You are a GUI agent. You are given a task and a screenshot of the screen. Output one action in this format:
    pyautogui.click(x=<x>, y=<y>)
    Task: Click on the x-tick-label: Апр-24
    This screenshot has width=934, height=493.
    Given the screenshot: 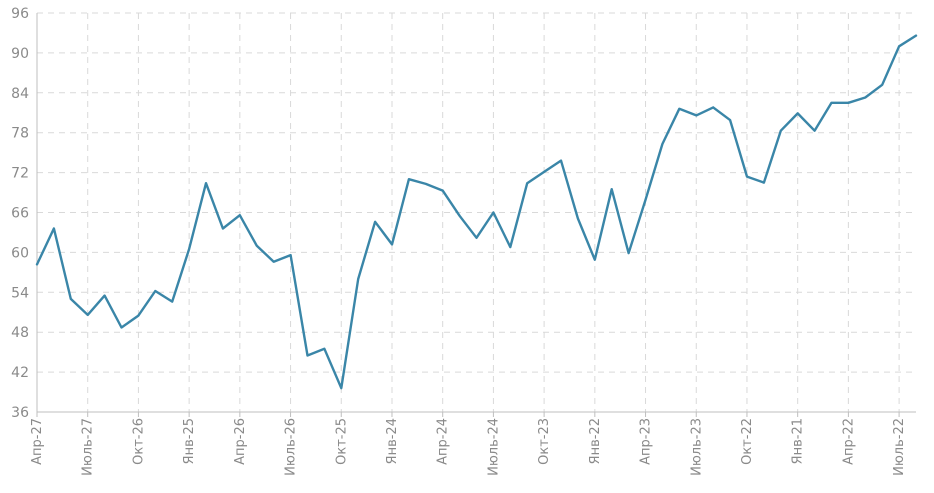 What is the action you would take?
    pyautogui.click(x=443, y=441)
    